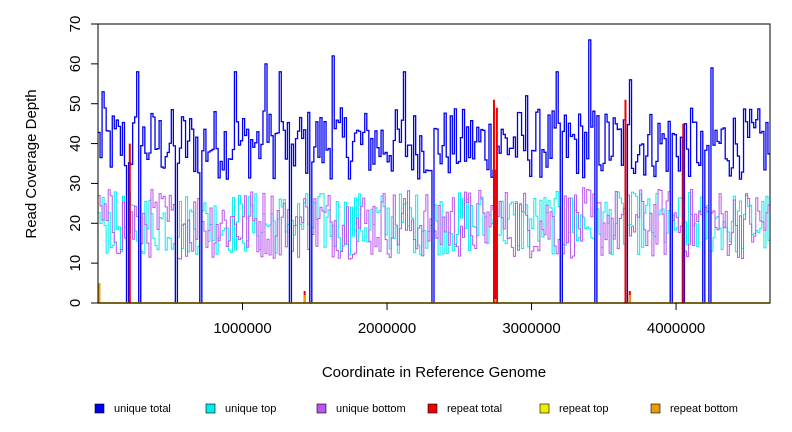 Image resolution: width=792 pixels, height=432 pixels. What do you see at coordinates (704, 409) in the screenshot?
I see `legend-label: repeat bottom` at bounding box center [704, 409].